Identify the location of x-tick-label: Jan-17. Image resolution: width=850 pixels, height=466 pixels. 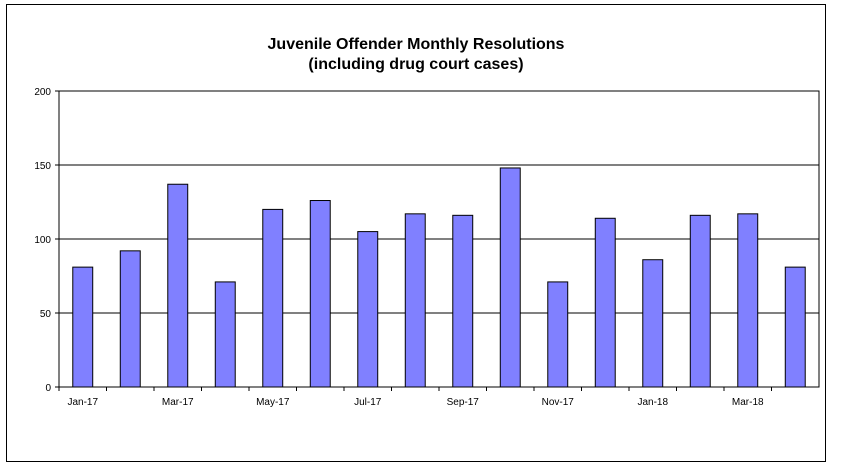
(82, 402).